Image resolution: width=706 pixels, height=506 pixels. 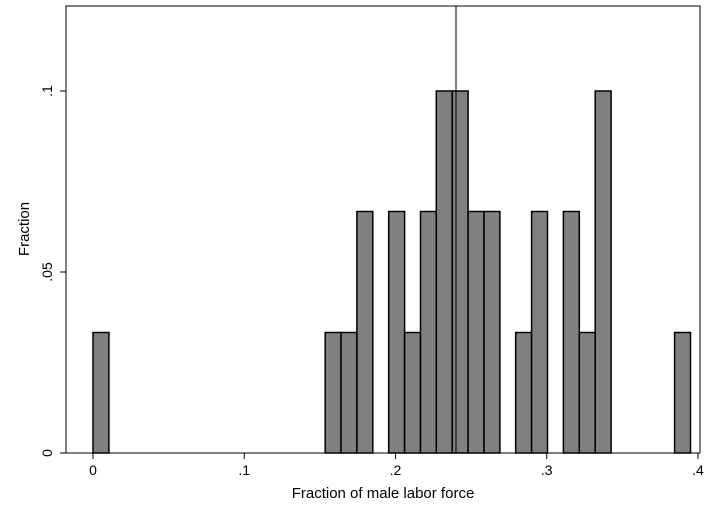 I want to click on y-tick-label: .1, so click(x=47, y=91).